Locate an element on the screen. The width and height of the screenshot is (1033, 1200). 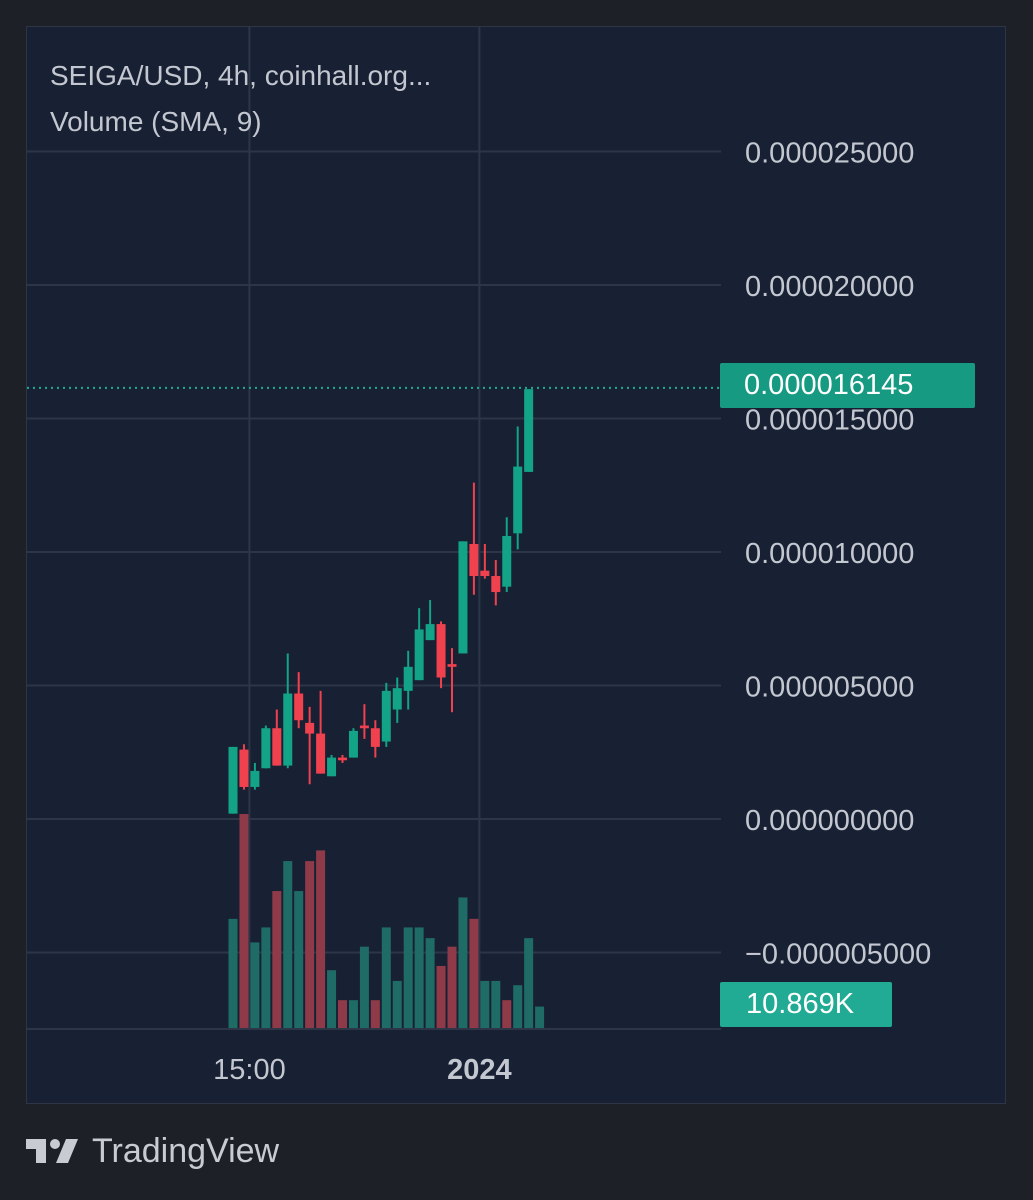
price-tick-label: 0.000000000 is located at coordinates (829, 821).